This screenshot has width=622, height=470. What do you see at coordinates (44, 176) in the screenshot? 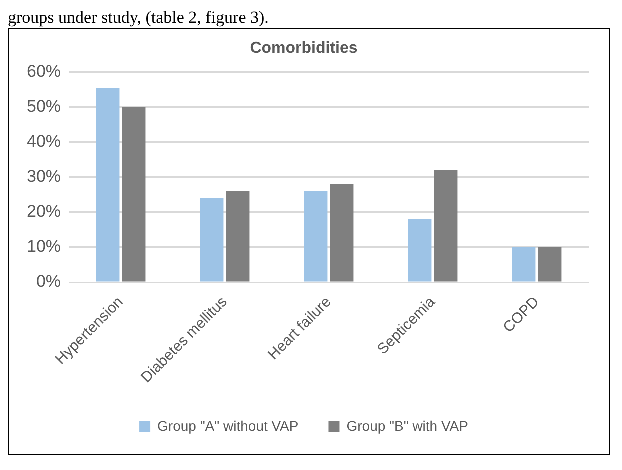
I see `y-tick-label: 30%` at bounding box center [44, 176].